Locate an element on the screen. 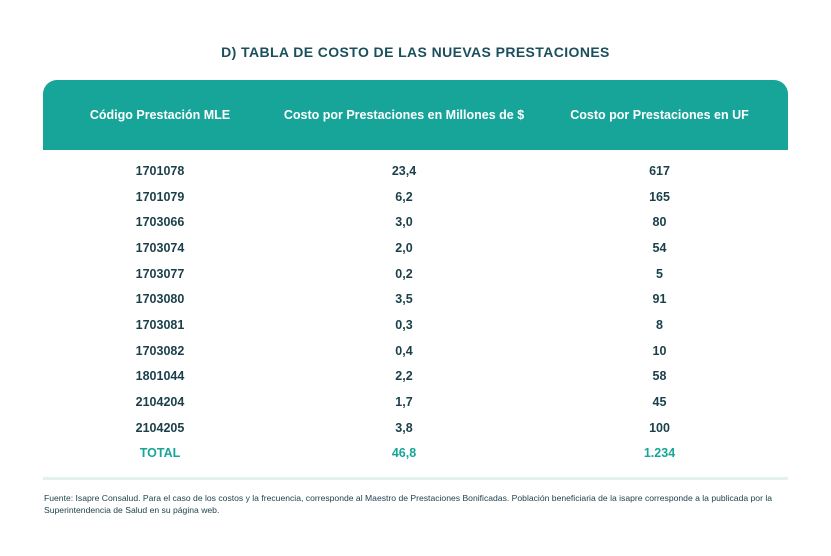 This screenshot has height=556, width=831. table-row: 1703074 2,0 54 is located at coordinates (415, 248).